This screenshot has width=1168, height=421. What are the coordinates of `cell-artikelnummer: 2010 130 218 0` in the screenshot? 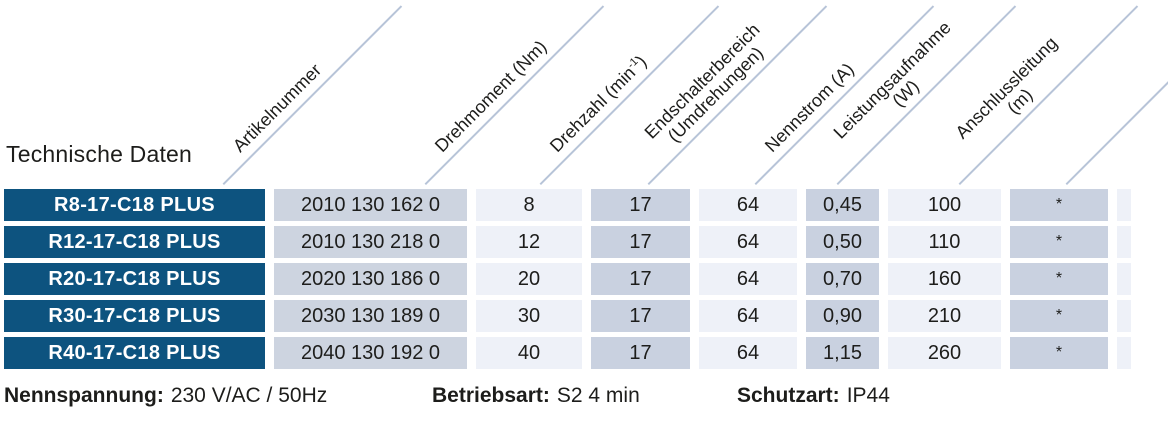 It's located at (370, 242).